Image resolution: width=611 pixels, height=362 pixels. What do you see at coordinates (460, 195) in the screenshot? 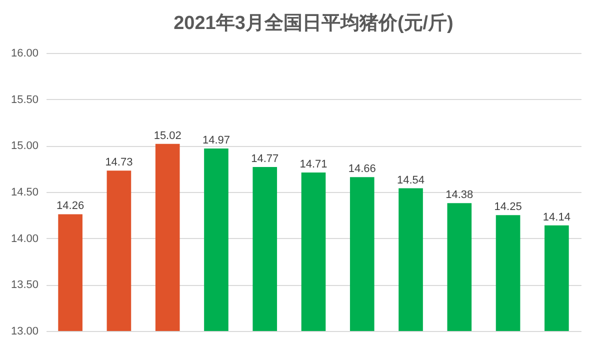
I see `data-label: 14.38` at bounding box center [460, 195].